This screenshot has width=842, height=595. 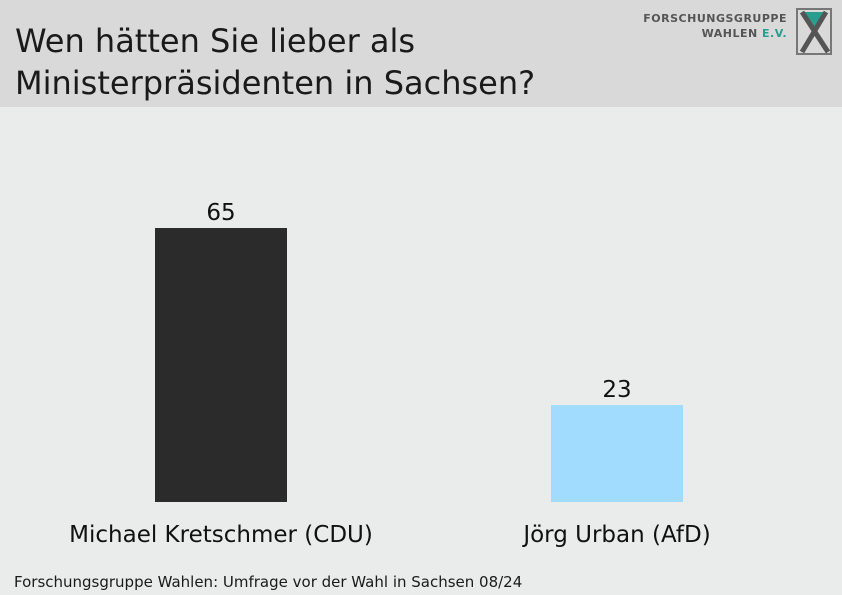 I want to click on logo-line-1: FORSCHUNGSGRUPPE, so click(x=715, y=18).